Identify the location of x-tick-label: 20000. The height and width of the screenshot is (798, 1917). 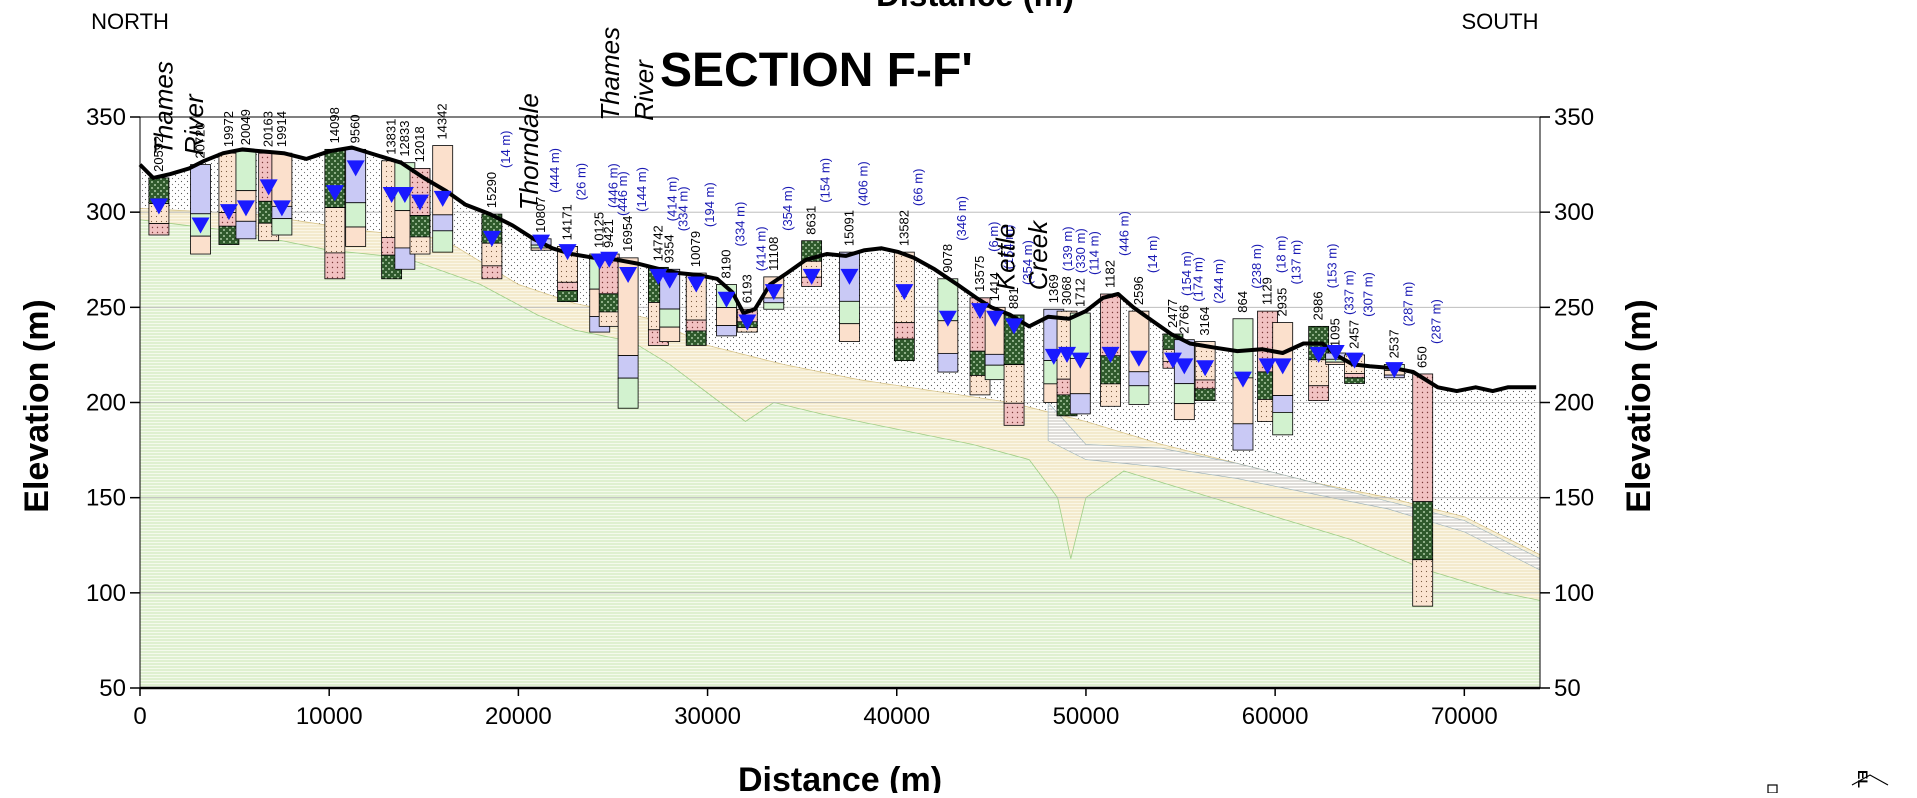
(518, 716).